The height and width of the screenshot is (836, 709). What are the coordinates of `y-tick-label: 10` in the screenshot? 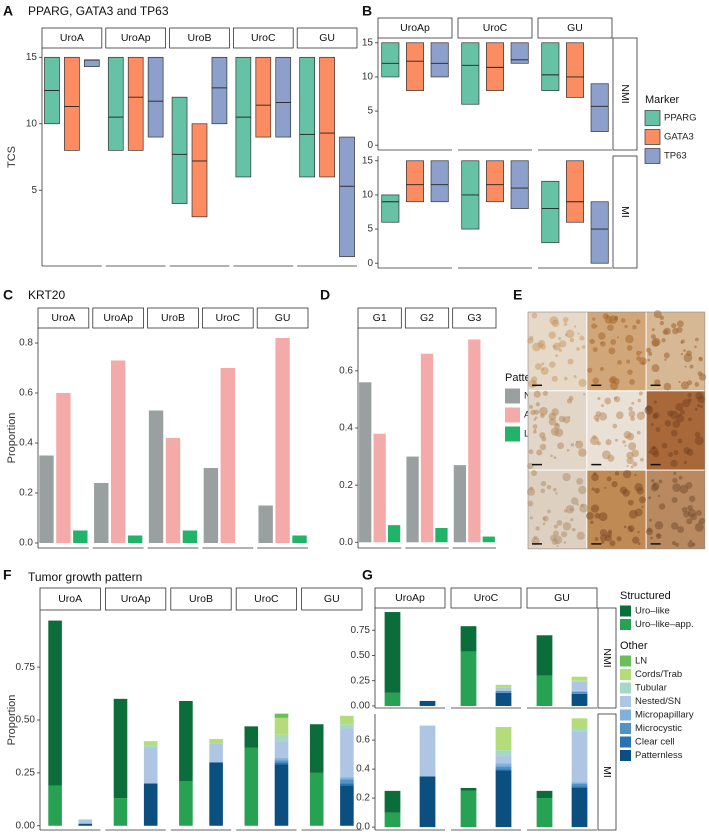 It's located at (368, 77).